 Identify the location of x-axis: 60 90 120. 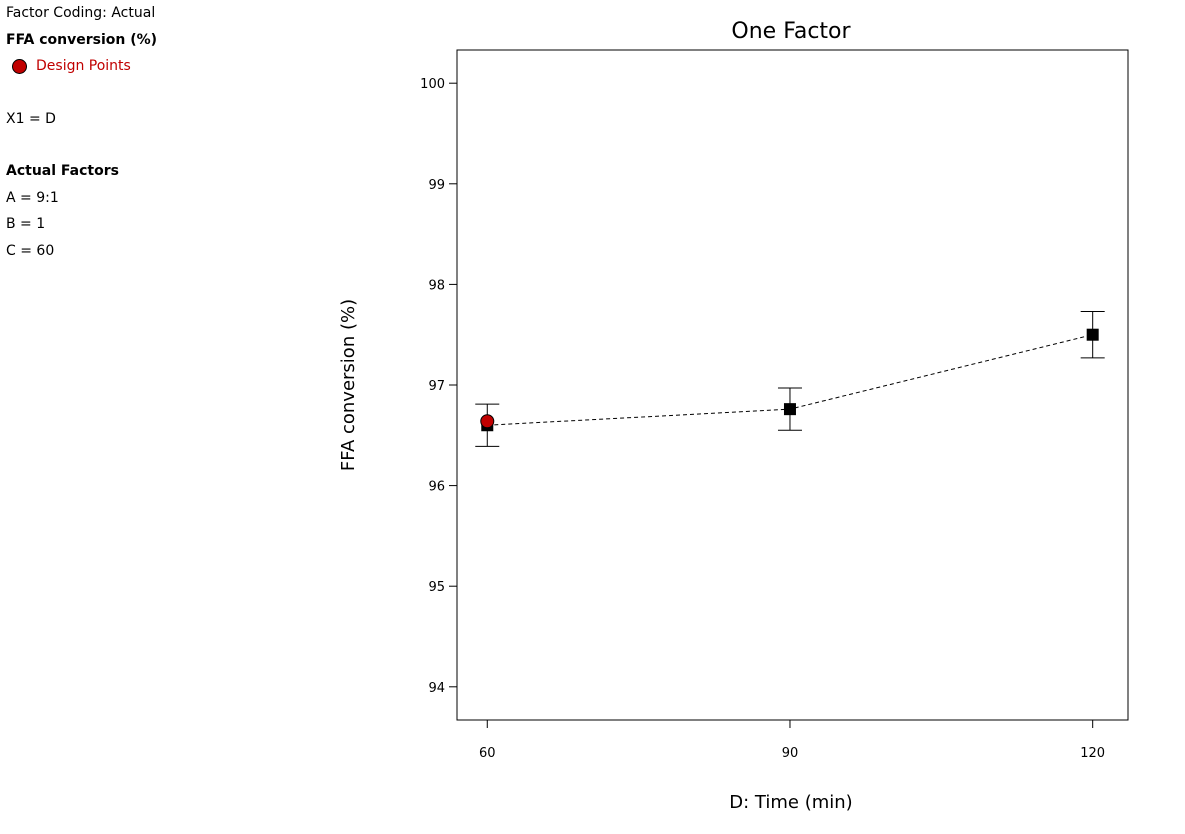
(792, 740).